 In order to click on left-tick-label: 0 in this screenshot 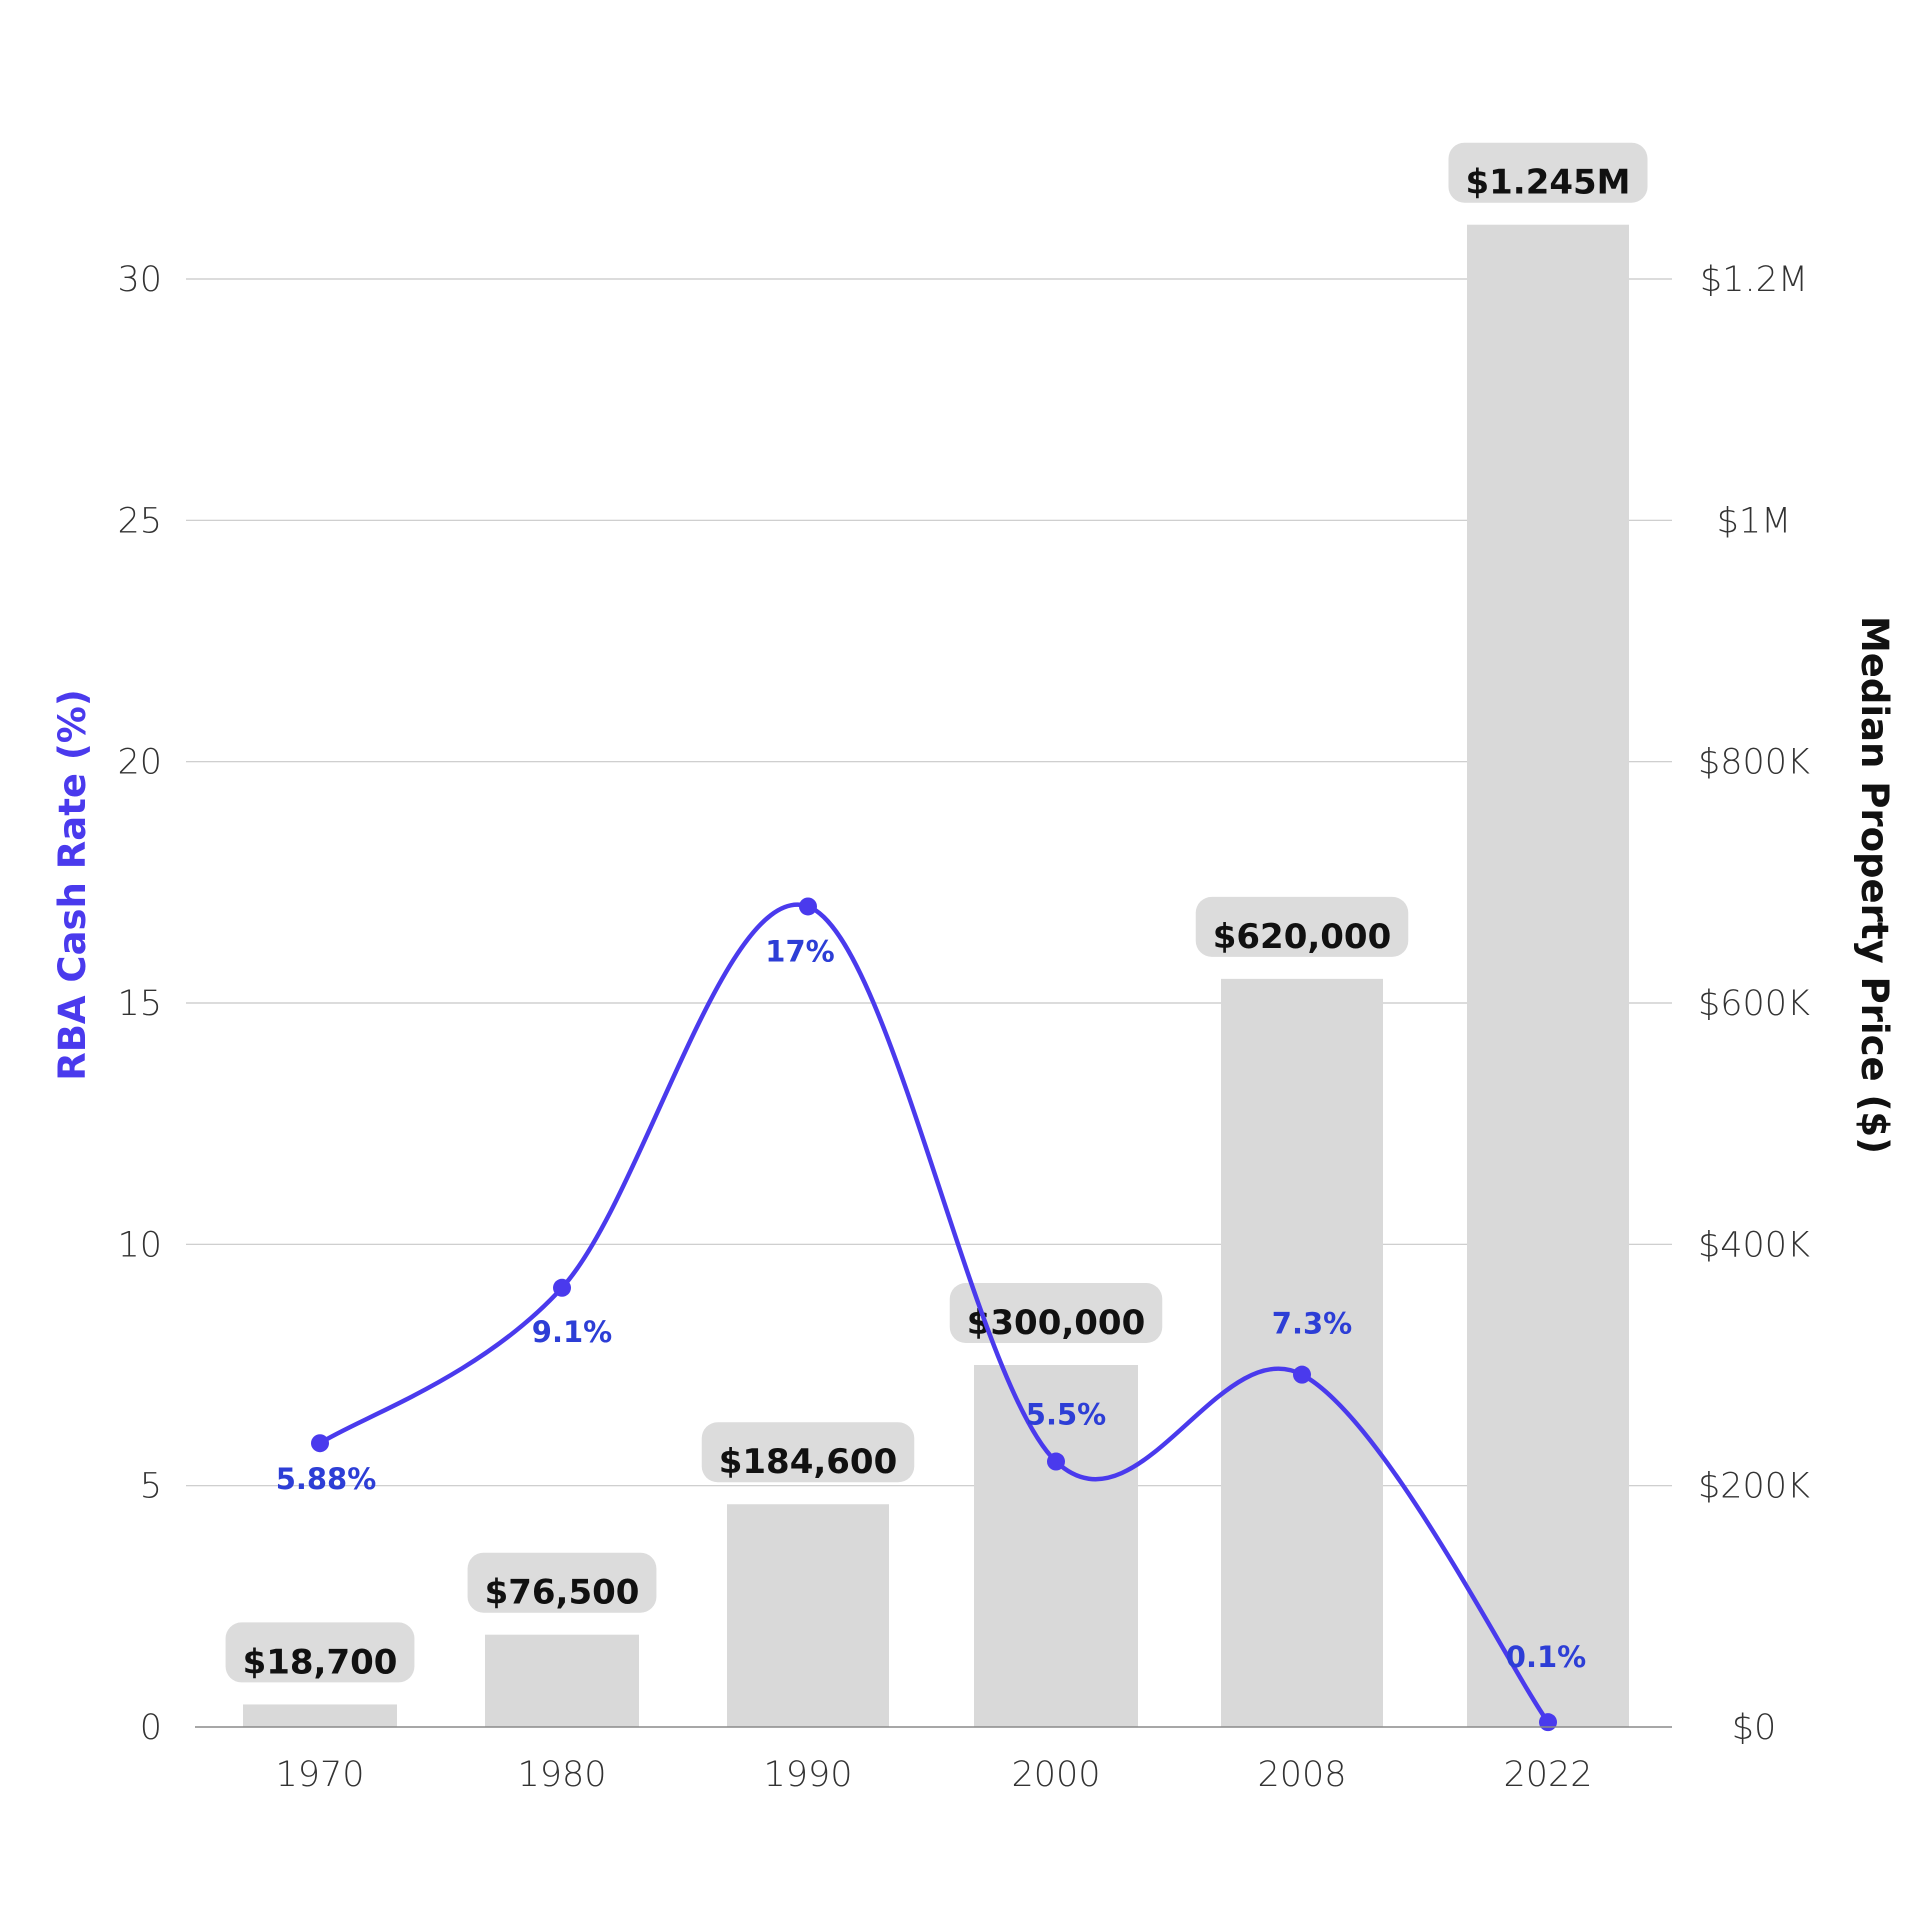, I will do `click(151, 1728)`.